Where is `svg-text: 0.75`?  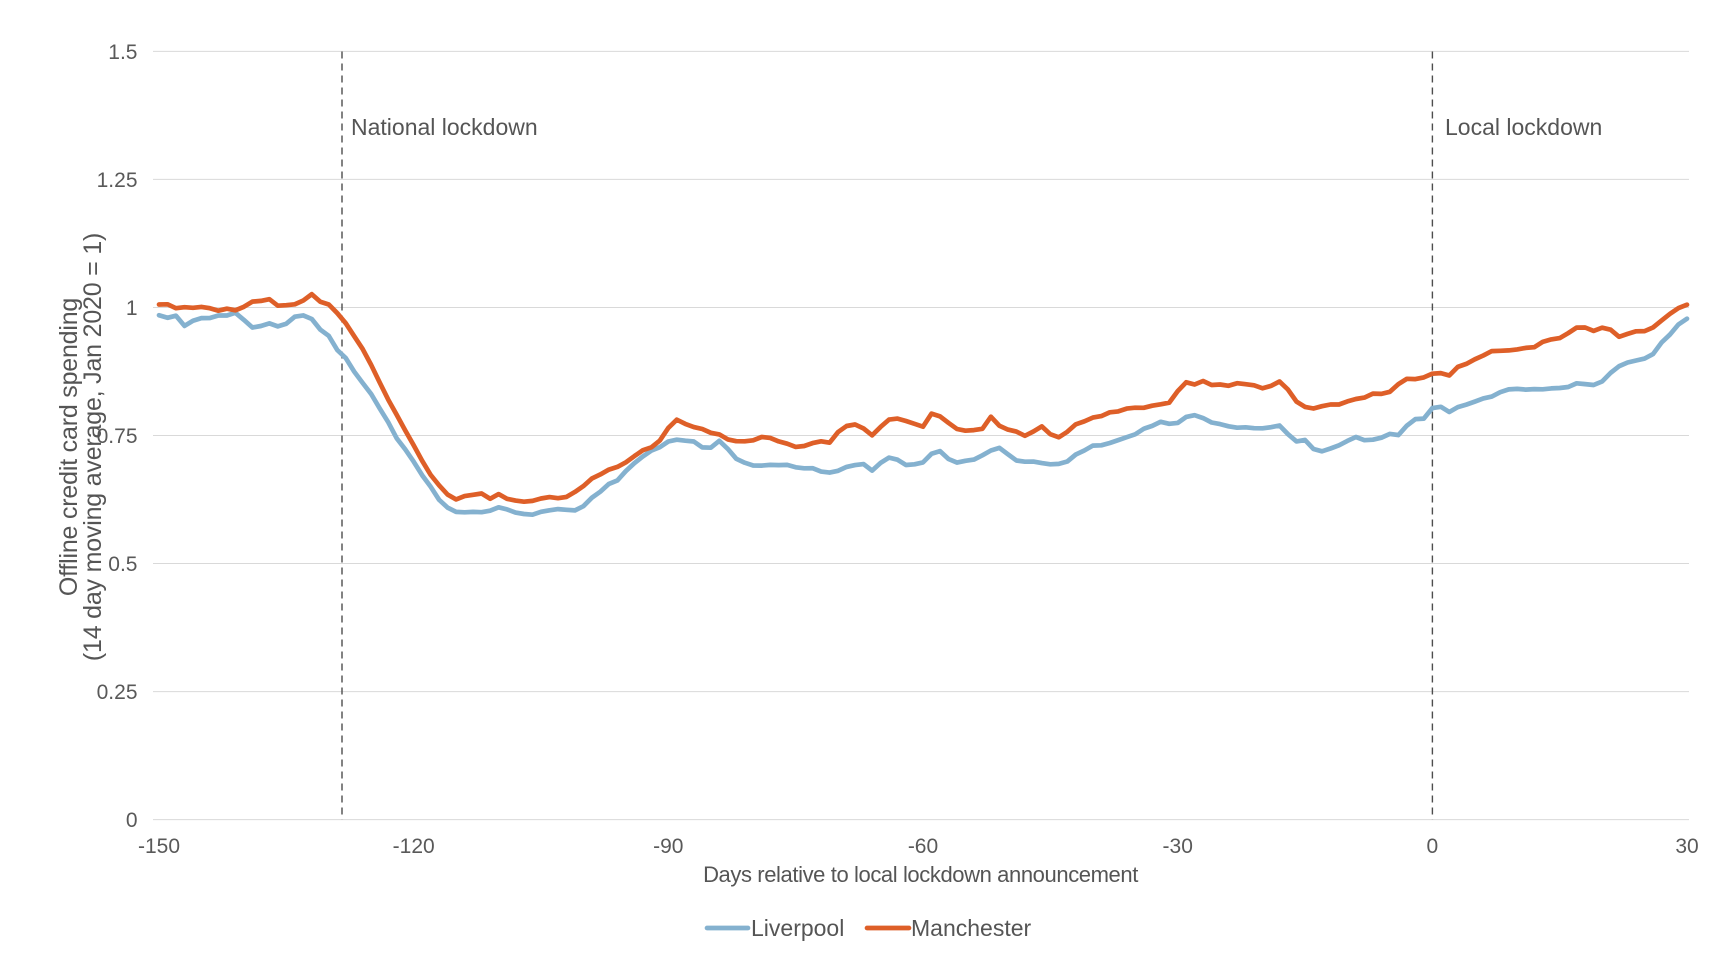 svg-text: 0.75 is located at coordinates (117, 436).